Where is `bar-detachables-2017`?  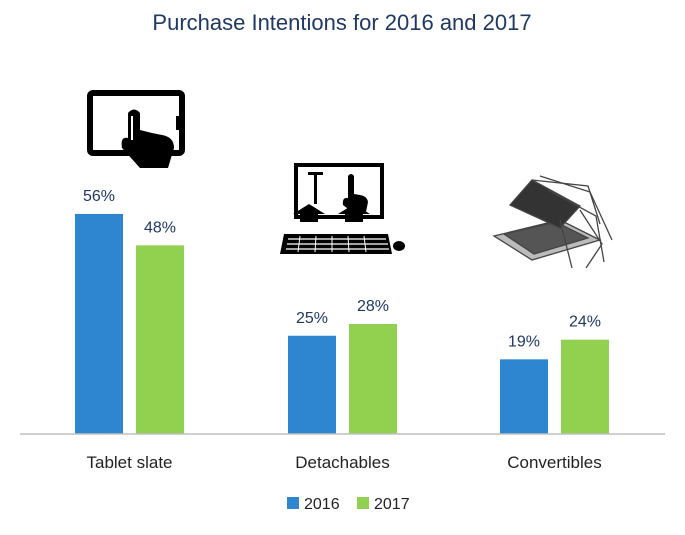
bar-detachables-2017 is located at coordinates (373, 378).